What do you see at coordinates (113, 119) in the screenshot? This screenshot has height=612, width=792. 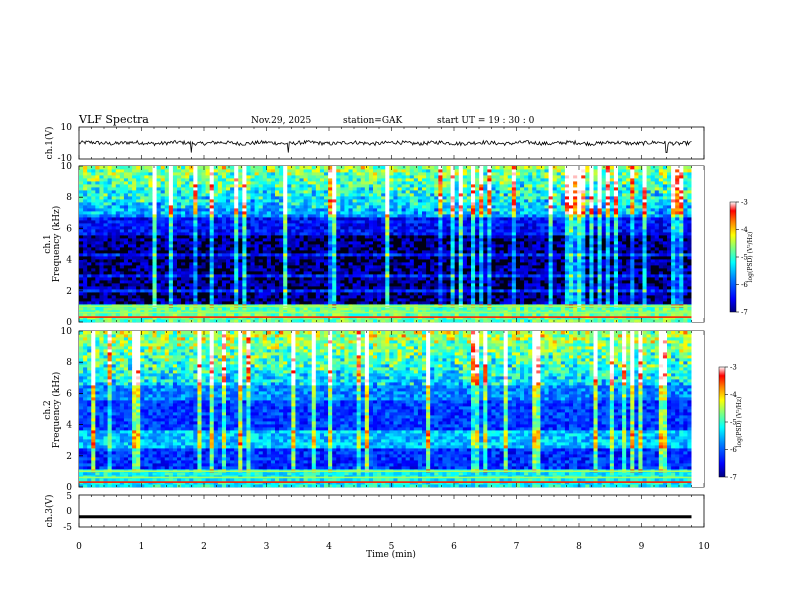 I see `figure-title: VLF Spectra` at bounding box center [113, 119].